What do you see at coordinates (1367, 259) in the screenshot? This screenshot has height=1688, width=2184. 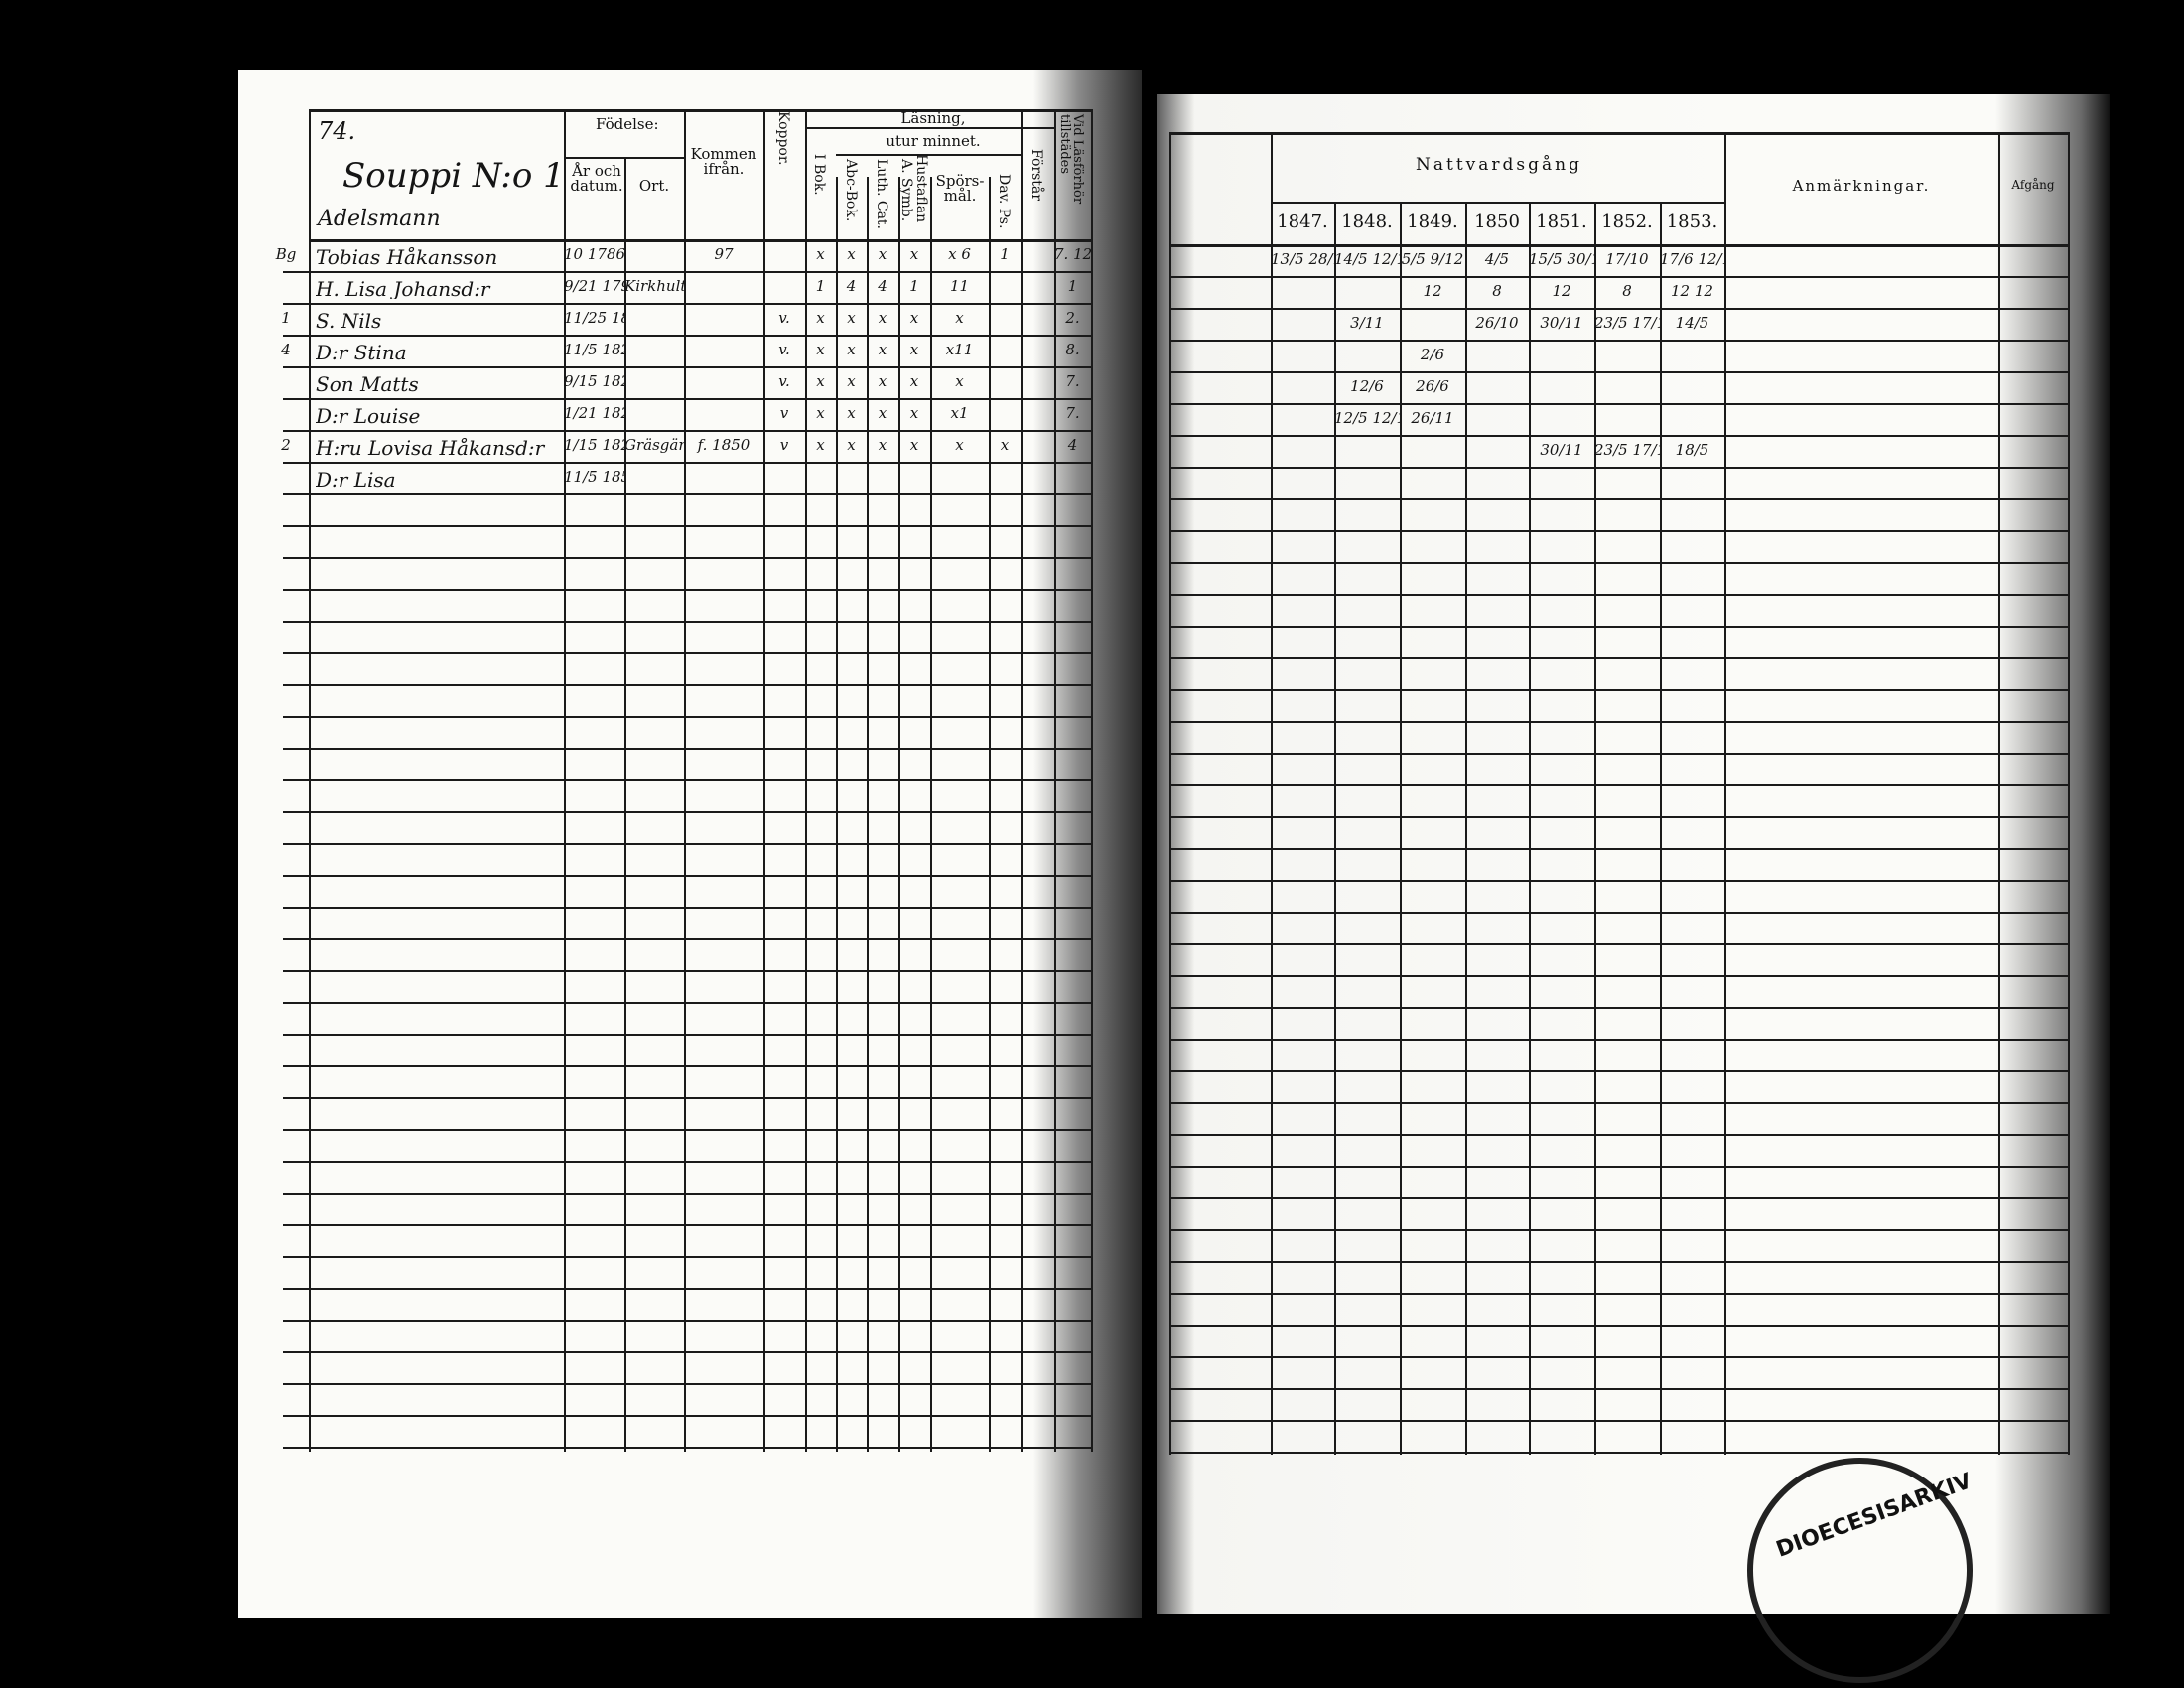 I see `communion-date: 14/5 12/11` at bounding box center [1367, 259].